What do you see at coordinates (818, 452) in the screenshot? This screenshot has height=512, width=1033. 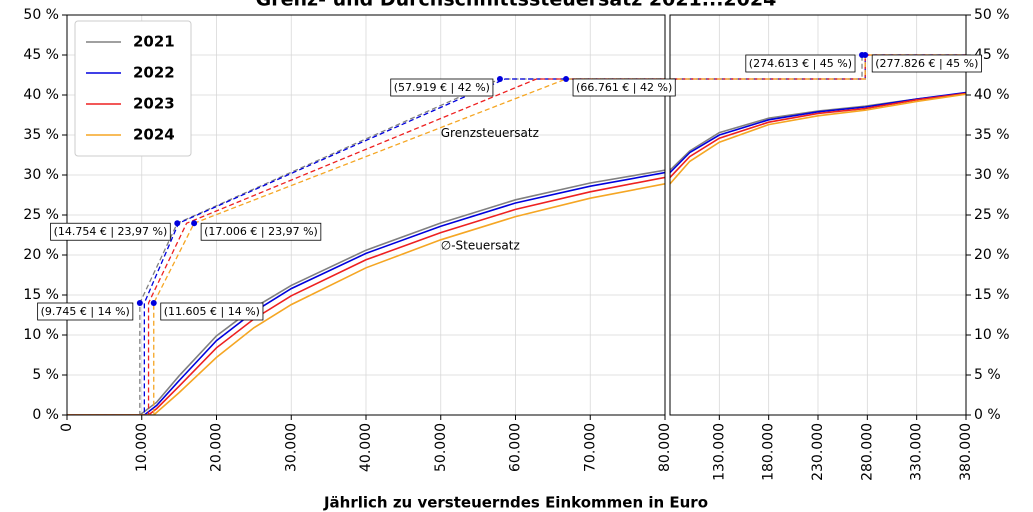 I see `x-tick-label: 230.000` at bounding box center [818, 452].